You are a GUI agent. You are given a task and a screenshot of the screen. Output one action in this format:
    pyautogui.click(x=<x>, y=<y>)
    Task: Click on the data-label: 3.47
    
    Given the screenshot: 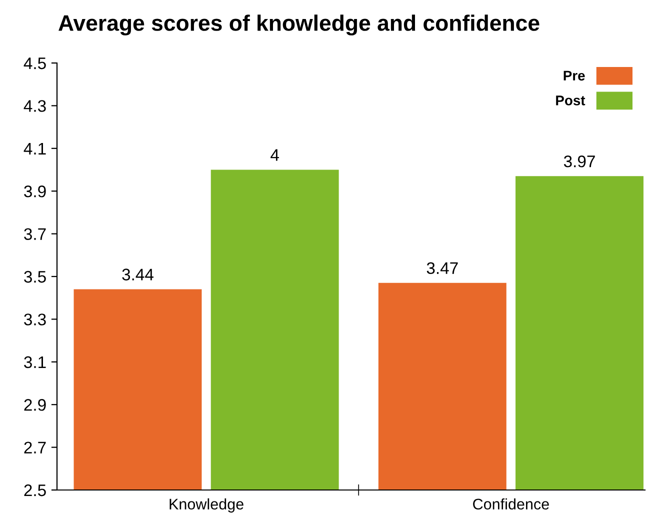 What is the action you would take?
    pyautogui.click(x=442, y=268)
    